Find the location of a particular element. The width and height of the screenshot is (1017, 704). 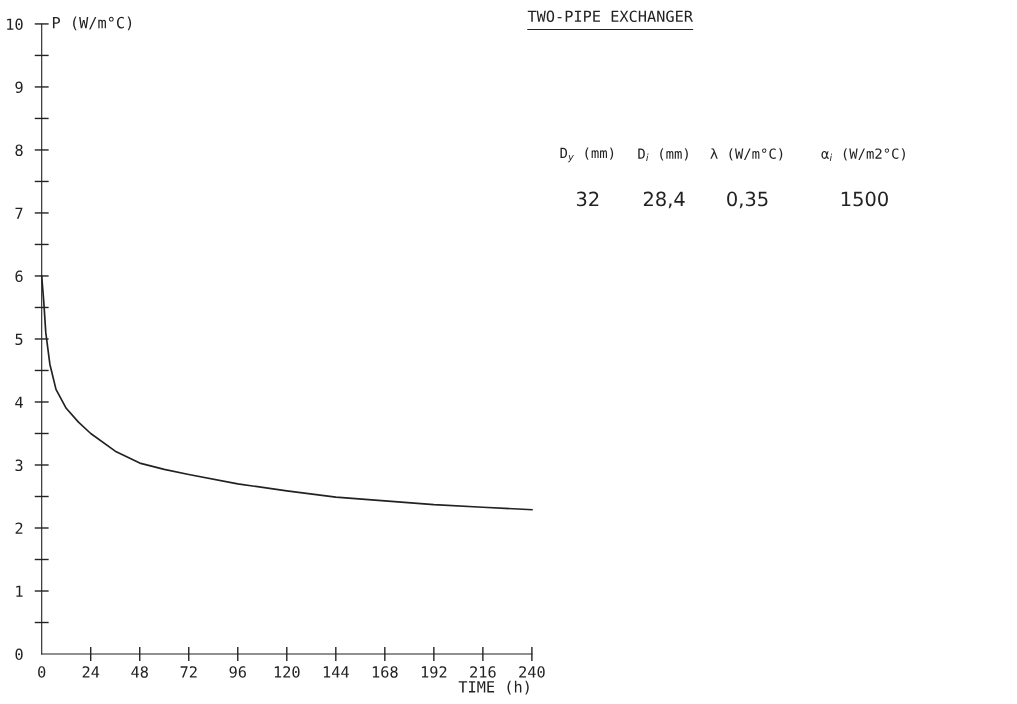

y-tick-label: 6 is located at coordinates (19, 276).